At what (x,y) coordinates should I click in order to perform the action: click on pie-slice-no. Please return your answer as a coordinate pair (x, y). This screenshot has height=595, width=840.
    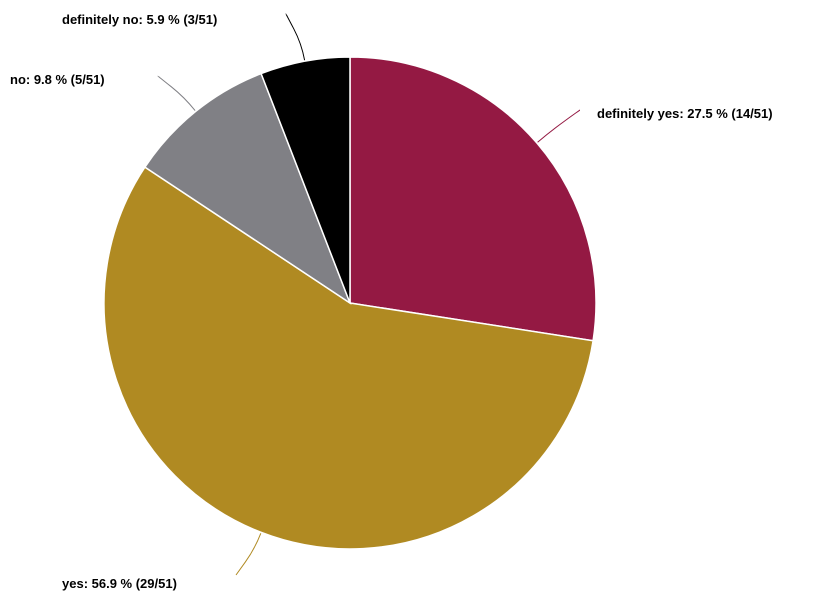
    Looking at the image, I should click on (247, 188).